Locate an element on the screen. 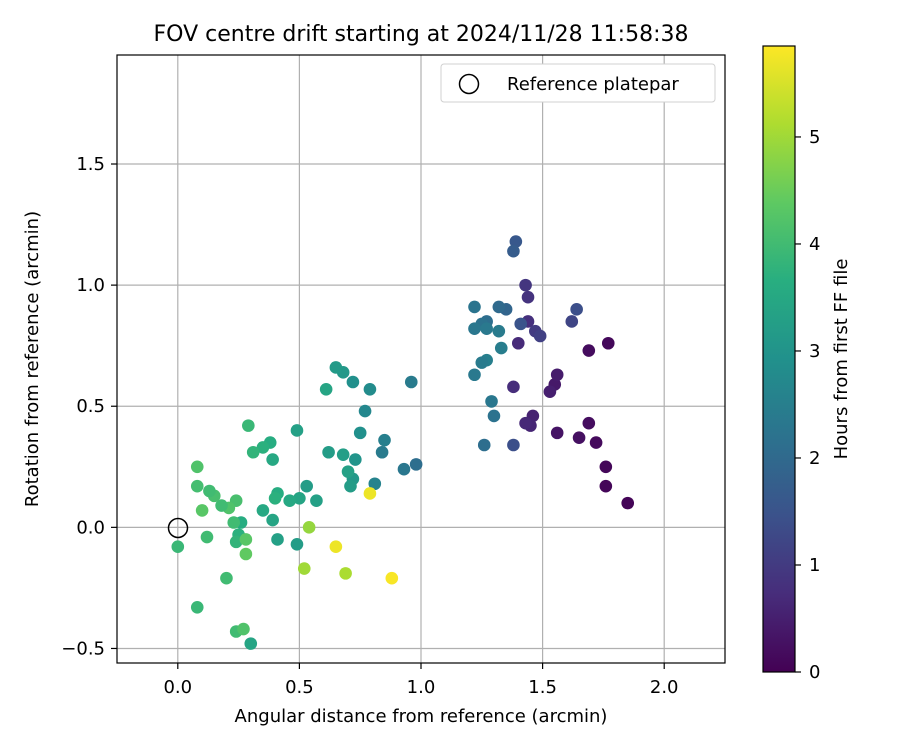  x-tick-label: 1.5 is located at coordinates (542, 687).